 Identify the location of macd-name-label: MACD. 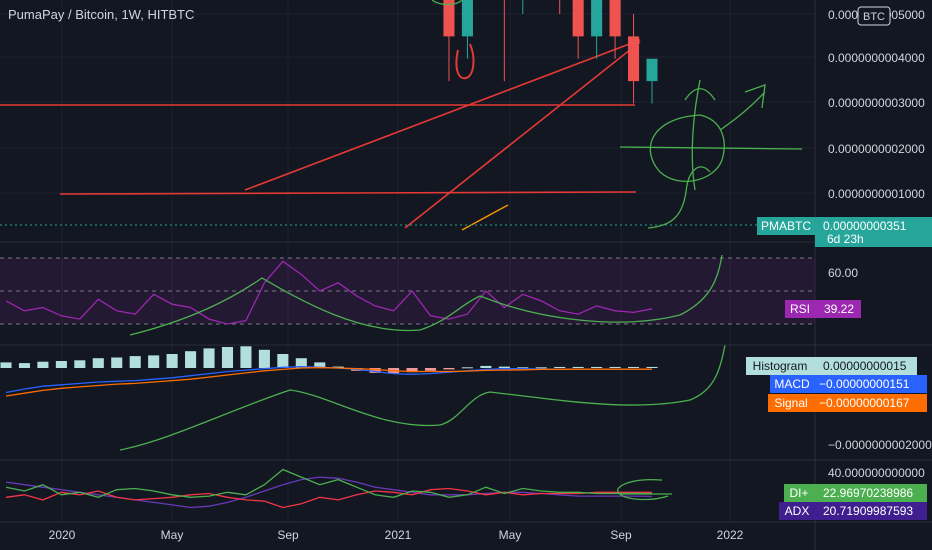
(792, 384).